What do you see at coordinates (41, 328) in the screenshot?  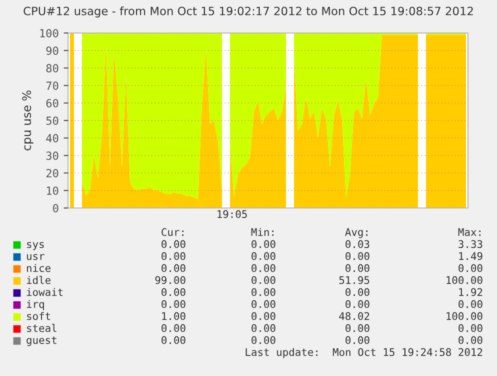 I see `legend-label: steal` at bounding box center [41, 328].